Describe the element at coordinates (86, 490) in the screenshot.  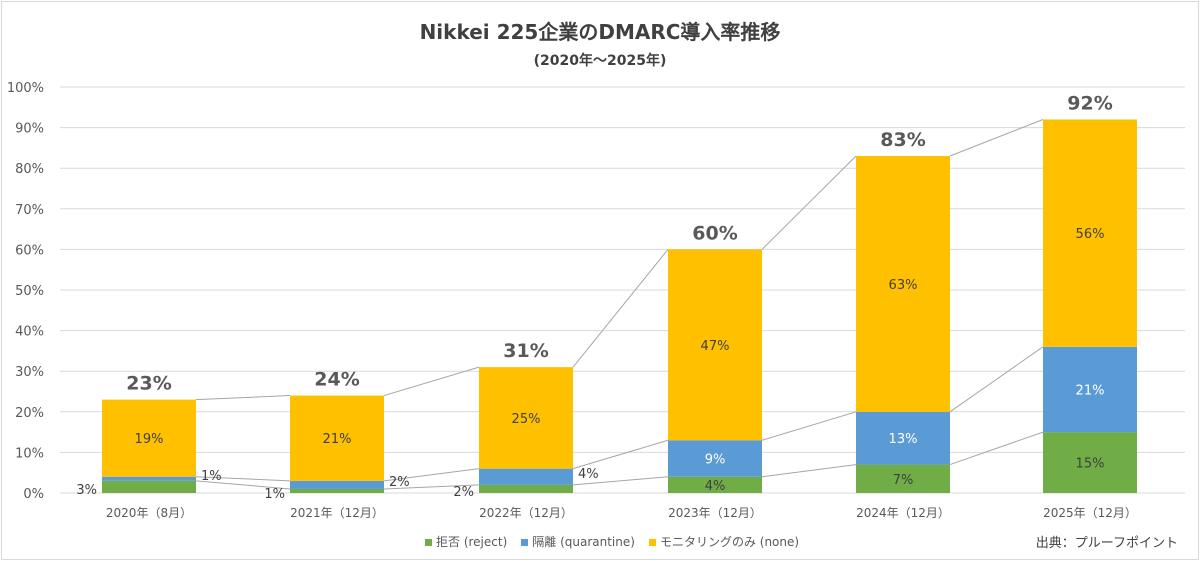
I see `data-label: 3%` at that location.